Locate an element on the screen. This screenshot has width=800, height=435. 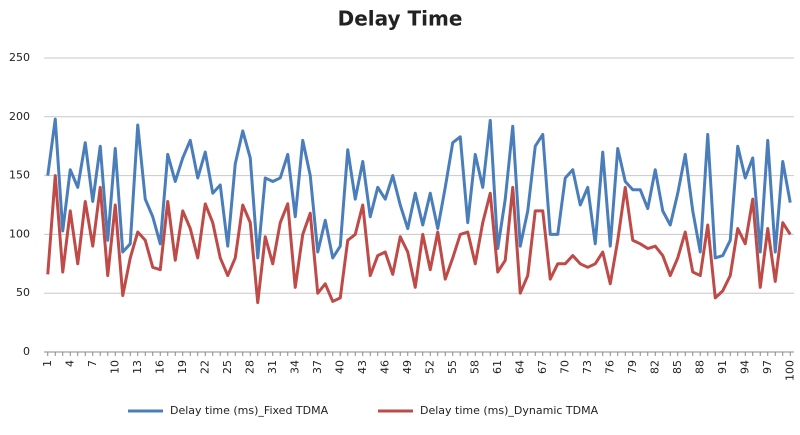
x-tick-label: 49 is located at coordinates (407, 367).